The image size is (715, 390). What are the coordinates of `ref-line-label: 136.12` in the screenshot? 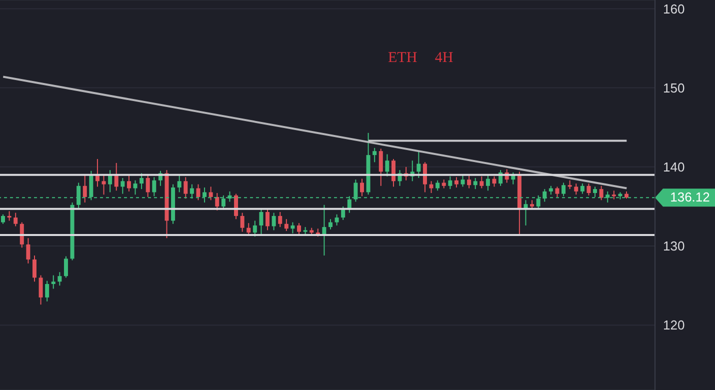 It's located at (690, 197).